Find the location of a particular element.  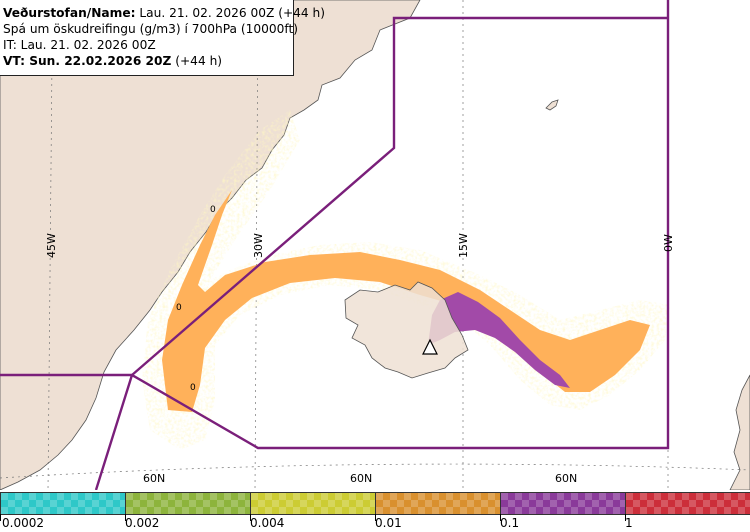

meridian-label-15w: 15W is located at coordinates (463, 245).